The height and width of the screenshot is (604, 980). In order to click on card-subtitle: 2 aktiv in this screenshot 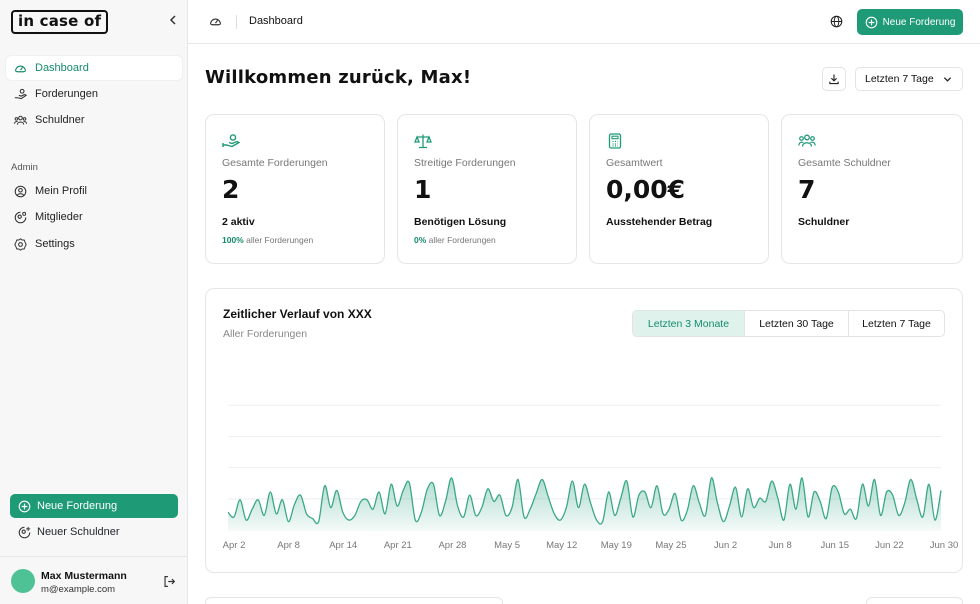, I will do `click(238, 222)`.